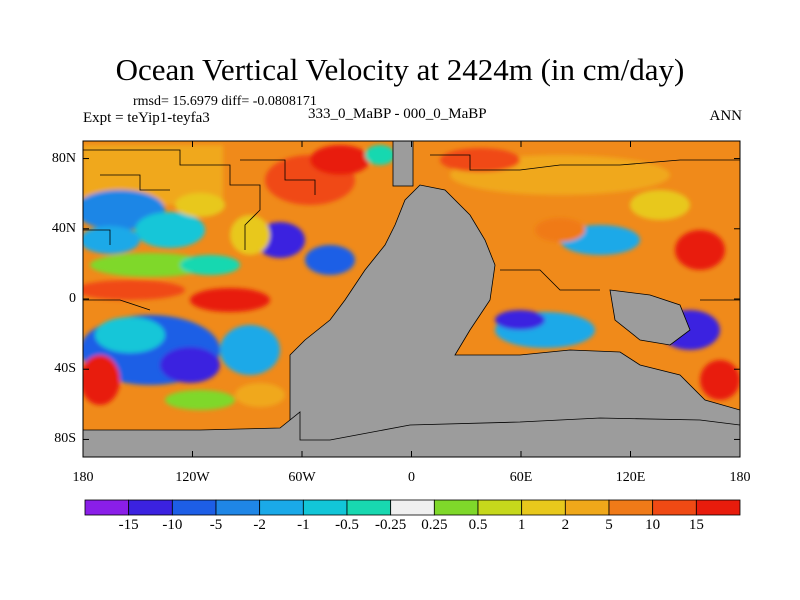  I want to click on land-arctic-strip, so click(403, 164).